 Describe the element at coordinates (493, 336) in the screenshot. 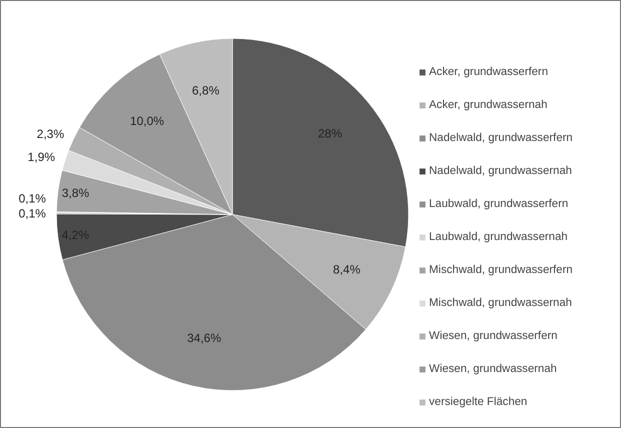

I see `legend-label: Wiesen, grundwasserfern` at that location.